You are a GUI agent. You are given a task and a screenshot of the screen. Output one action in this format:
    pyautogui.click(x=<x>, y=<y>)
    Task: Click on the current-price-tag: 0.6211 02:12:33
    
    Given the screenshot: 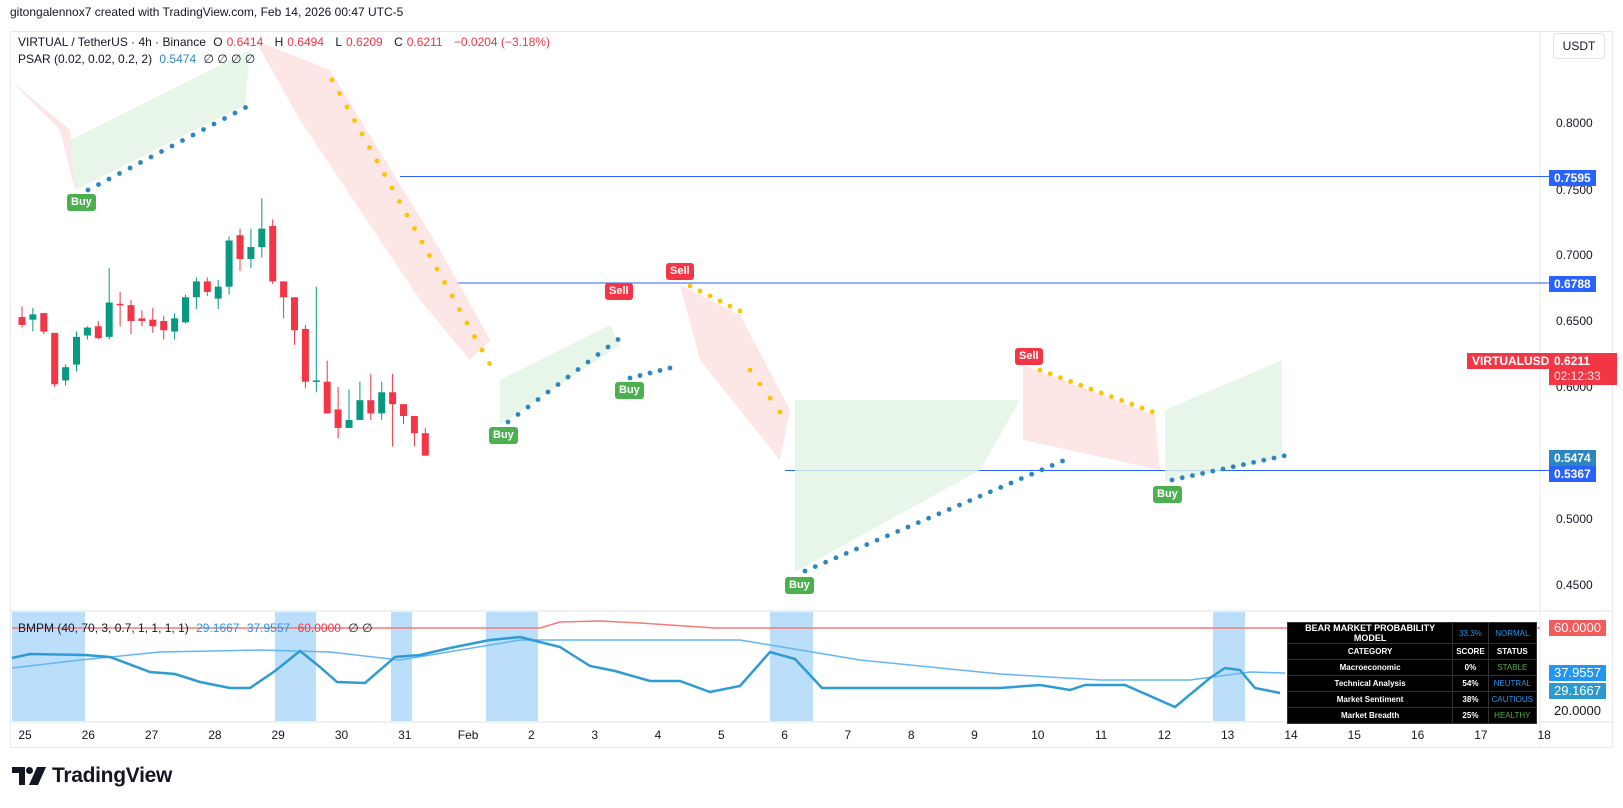 What is the action you would take?
    pyautogui.click(x=1583, y=369)
    